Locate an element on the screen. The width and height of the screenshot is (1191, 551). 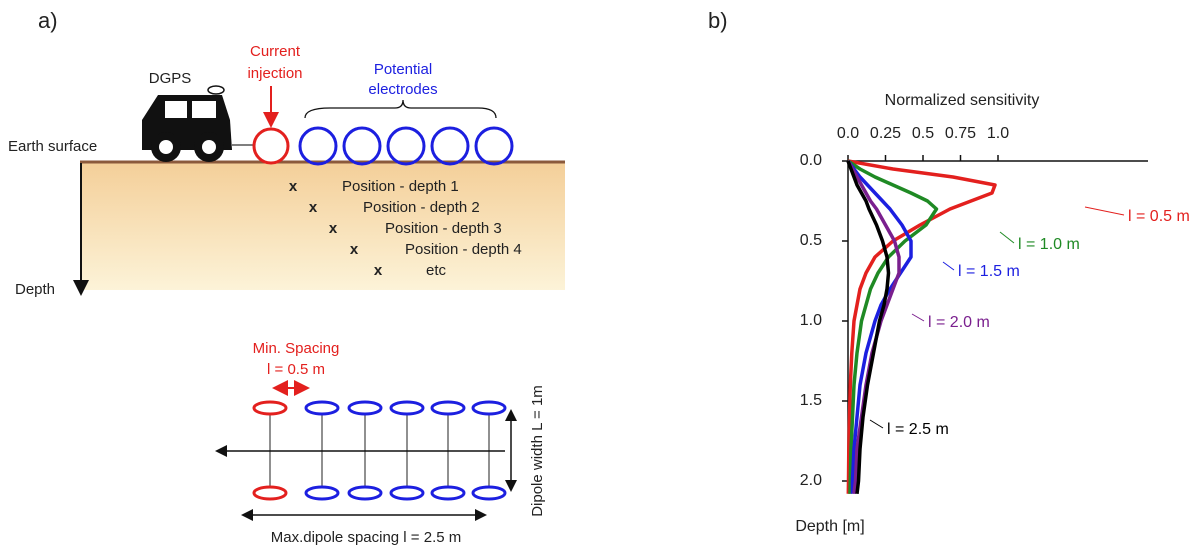
position-label: etc is located at coordinates (436, 270).